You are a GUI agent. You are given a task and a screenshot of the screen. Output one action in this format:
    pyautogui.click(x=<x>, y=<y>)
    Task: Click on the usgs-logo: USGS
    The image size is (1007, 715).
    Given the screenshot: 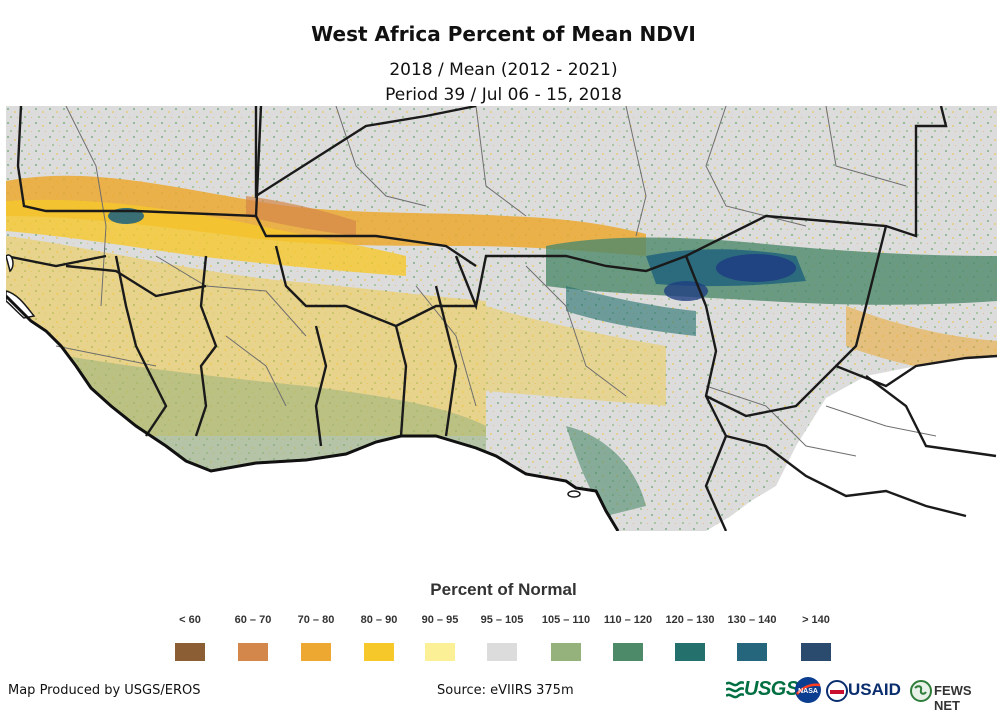 What is the action you would take?
    pyautogui.click(x=762, y=691)
    